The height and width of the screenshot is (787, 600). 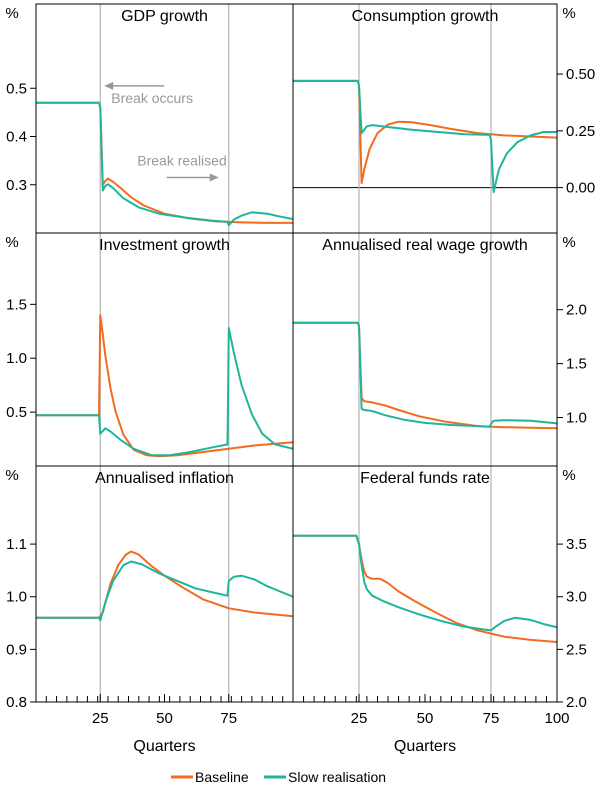 I want to click on panel-2: 0.00 0.25 0.50% Consumption growth, so click(x=444, y=118).